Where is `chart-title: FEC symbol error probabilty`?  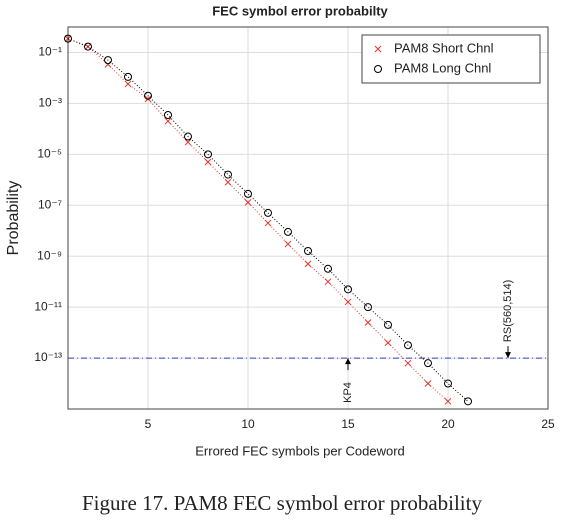 chart-title: FEC symbol error probabilty is located at coordinates (300, 10).